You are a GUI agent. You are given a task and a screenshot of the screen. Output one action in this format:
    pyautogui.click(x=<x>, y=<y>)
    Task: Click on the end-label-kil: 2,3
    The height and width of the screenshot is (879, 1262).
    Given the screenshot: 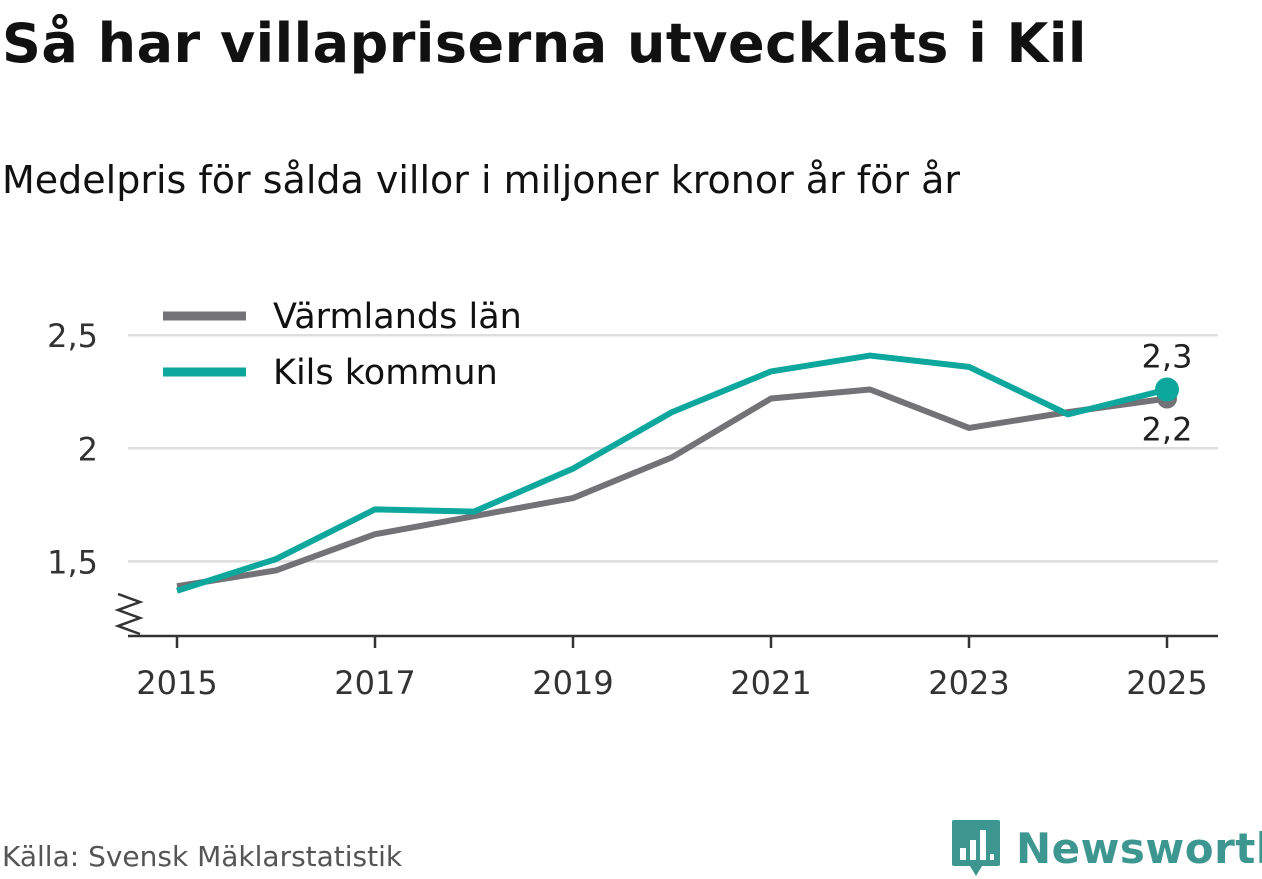 What is the action you would take?
    pyautogui.click(x=1167, y=357)
    